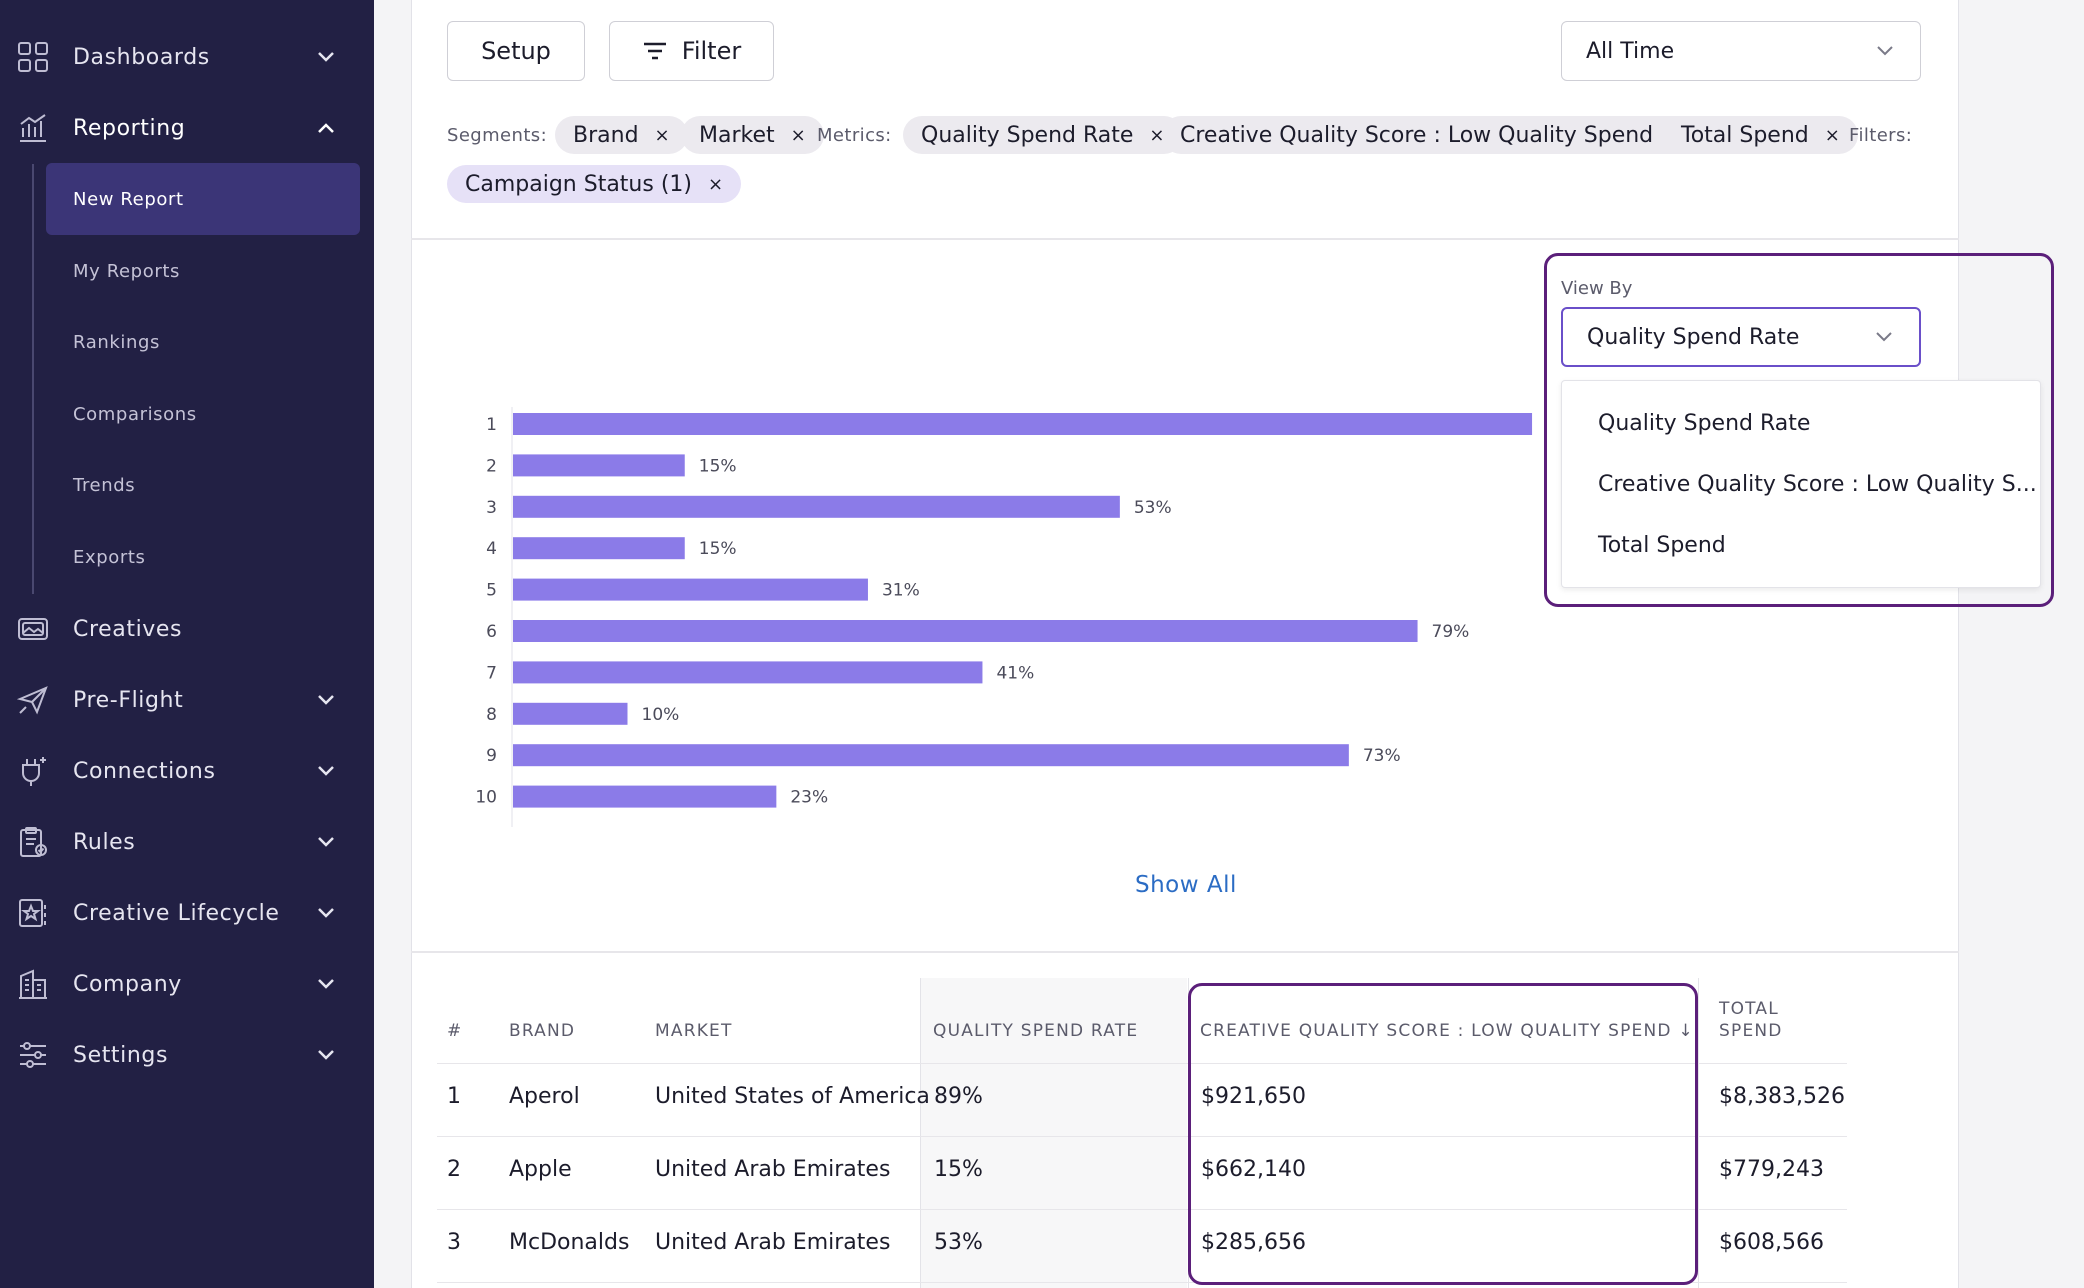 Image resolution: width=2084 pixels, height=1288 pixels. Describe the element at coordinates (187, 629) in the screenshot. I see `sidebar-item-creatives: Creatives` at that location.